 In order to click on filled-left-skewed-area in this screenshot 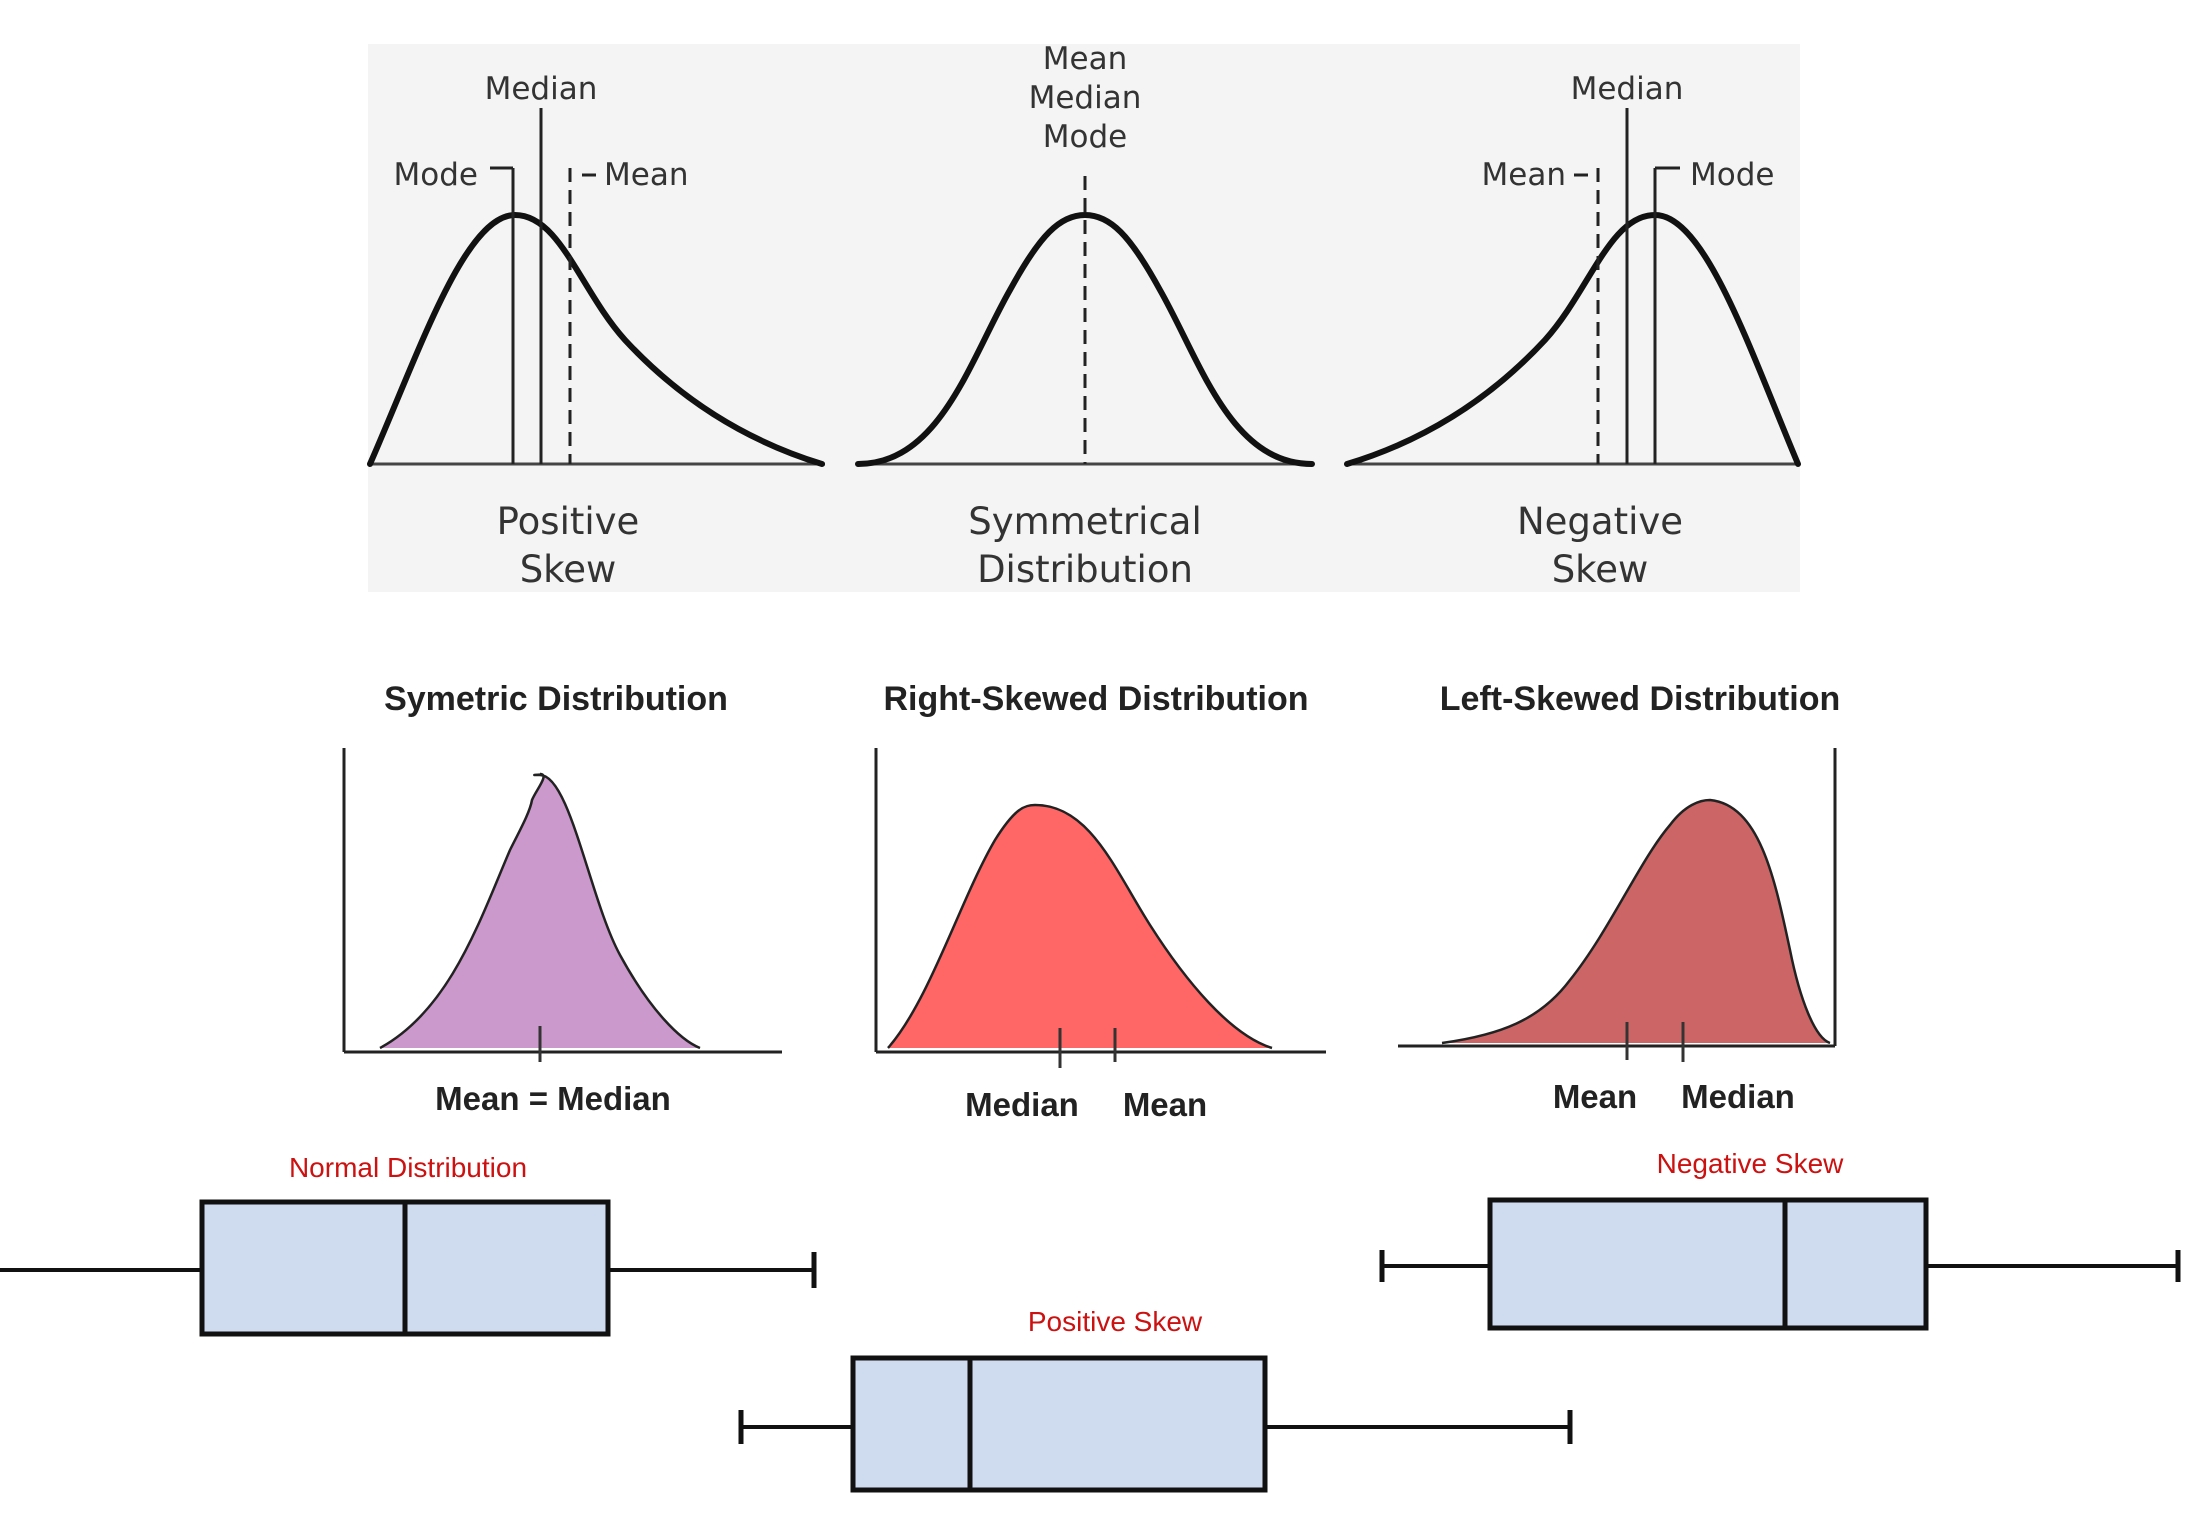, I will do `click(1636, 921)`.